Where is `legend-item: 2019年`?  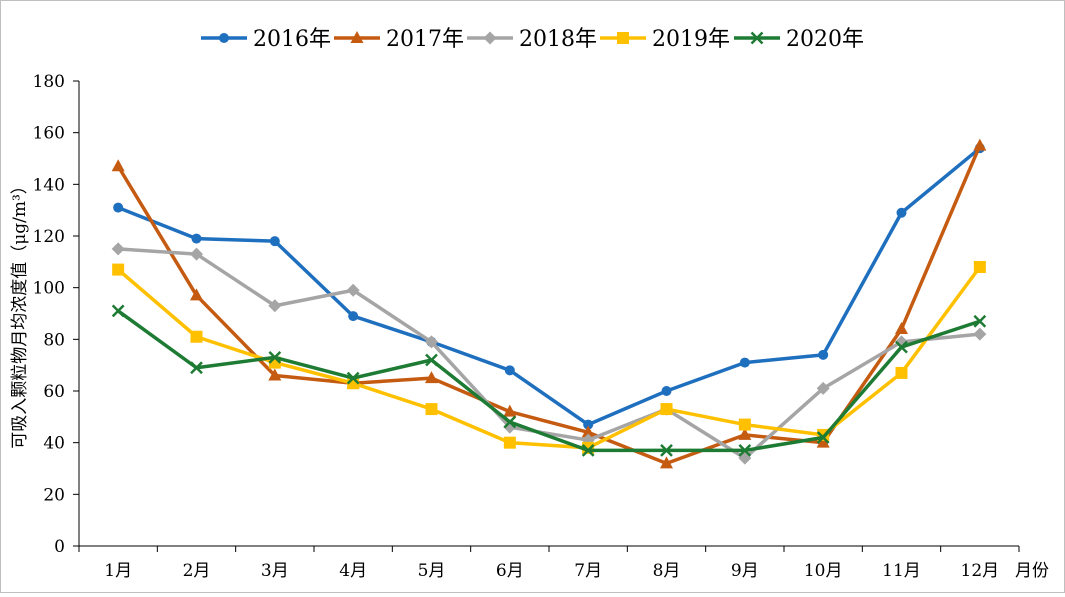
legend-item: 2019年 is located at coordinates (665, 39).